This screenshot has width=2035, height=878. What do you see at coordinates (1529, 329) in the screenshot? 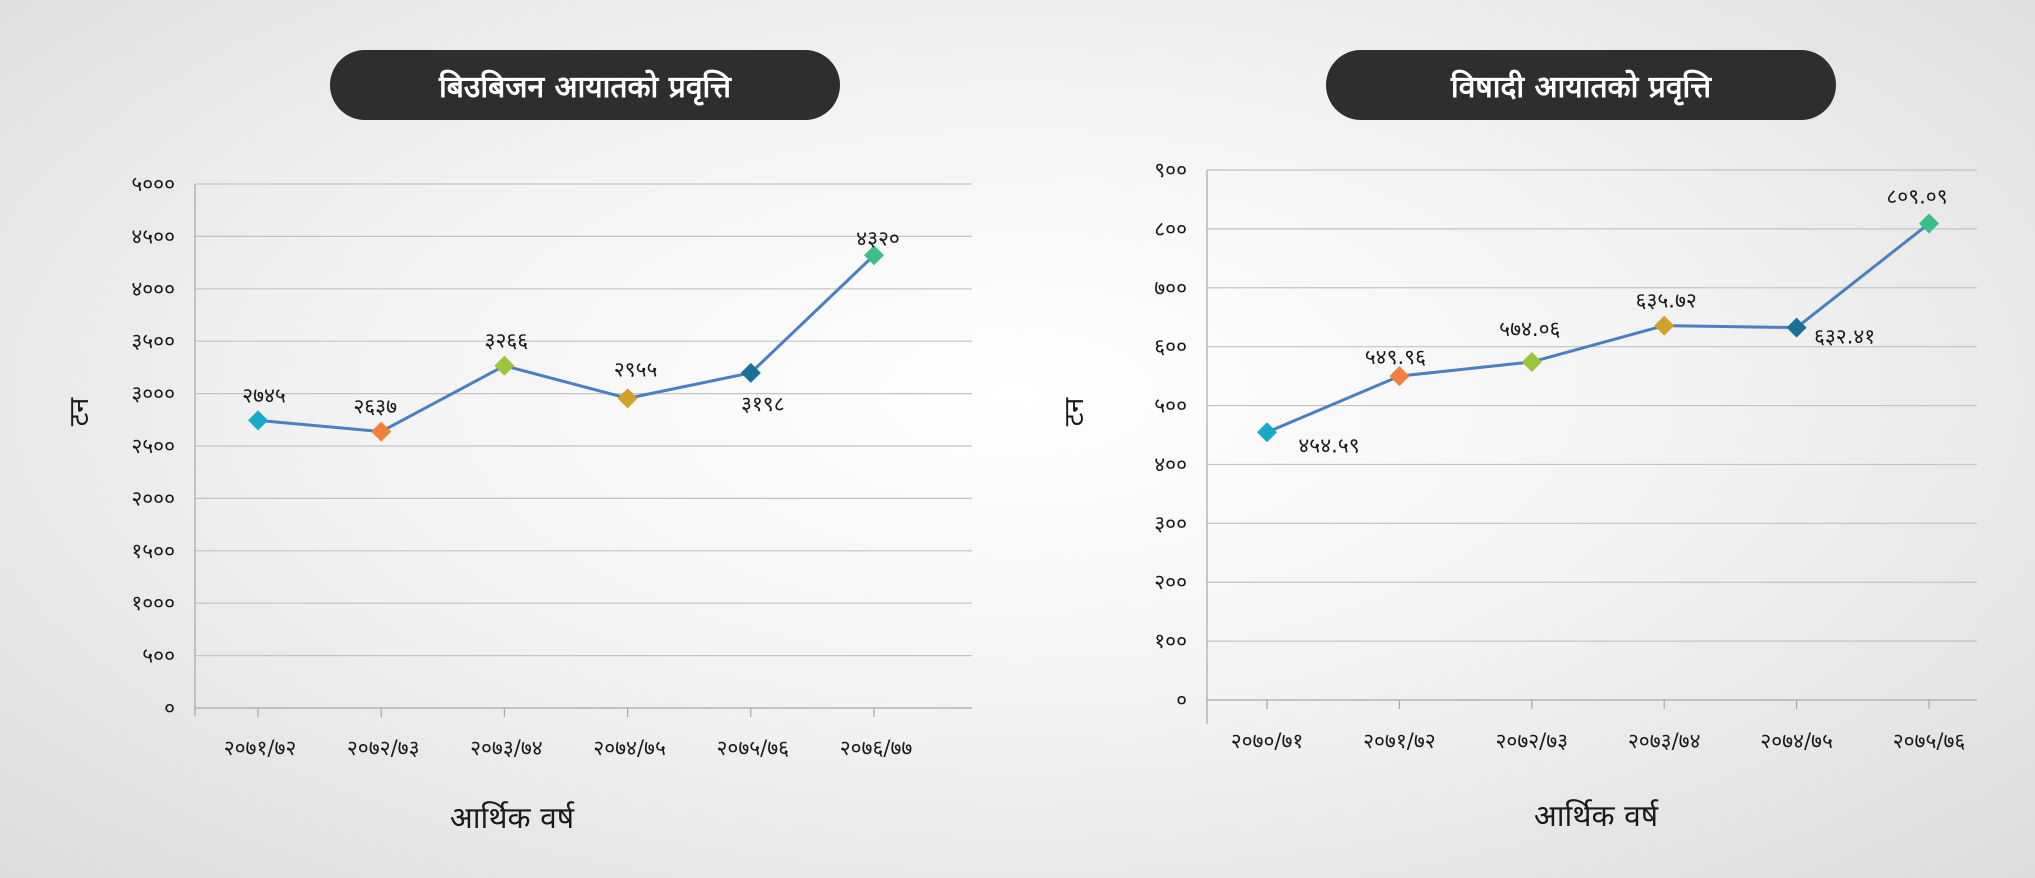
I see `data-label: ५७४.०६` at bounding box center [1529, 329].